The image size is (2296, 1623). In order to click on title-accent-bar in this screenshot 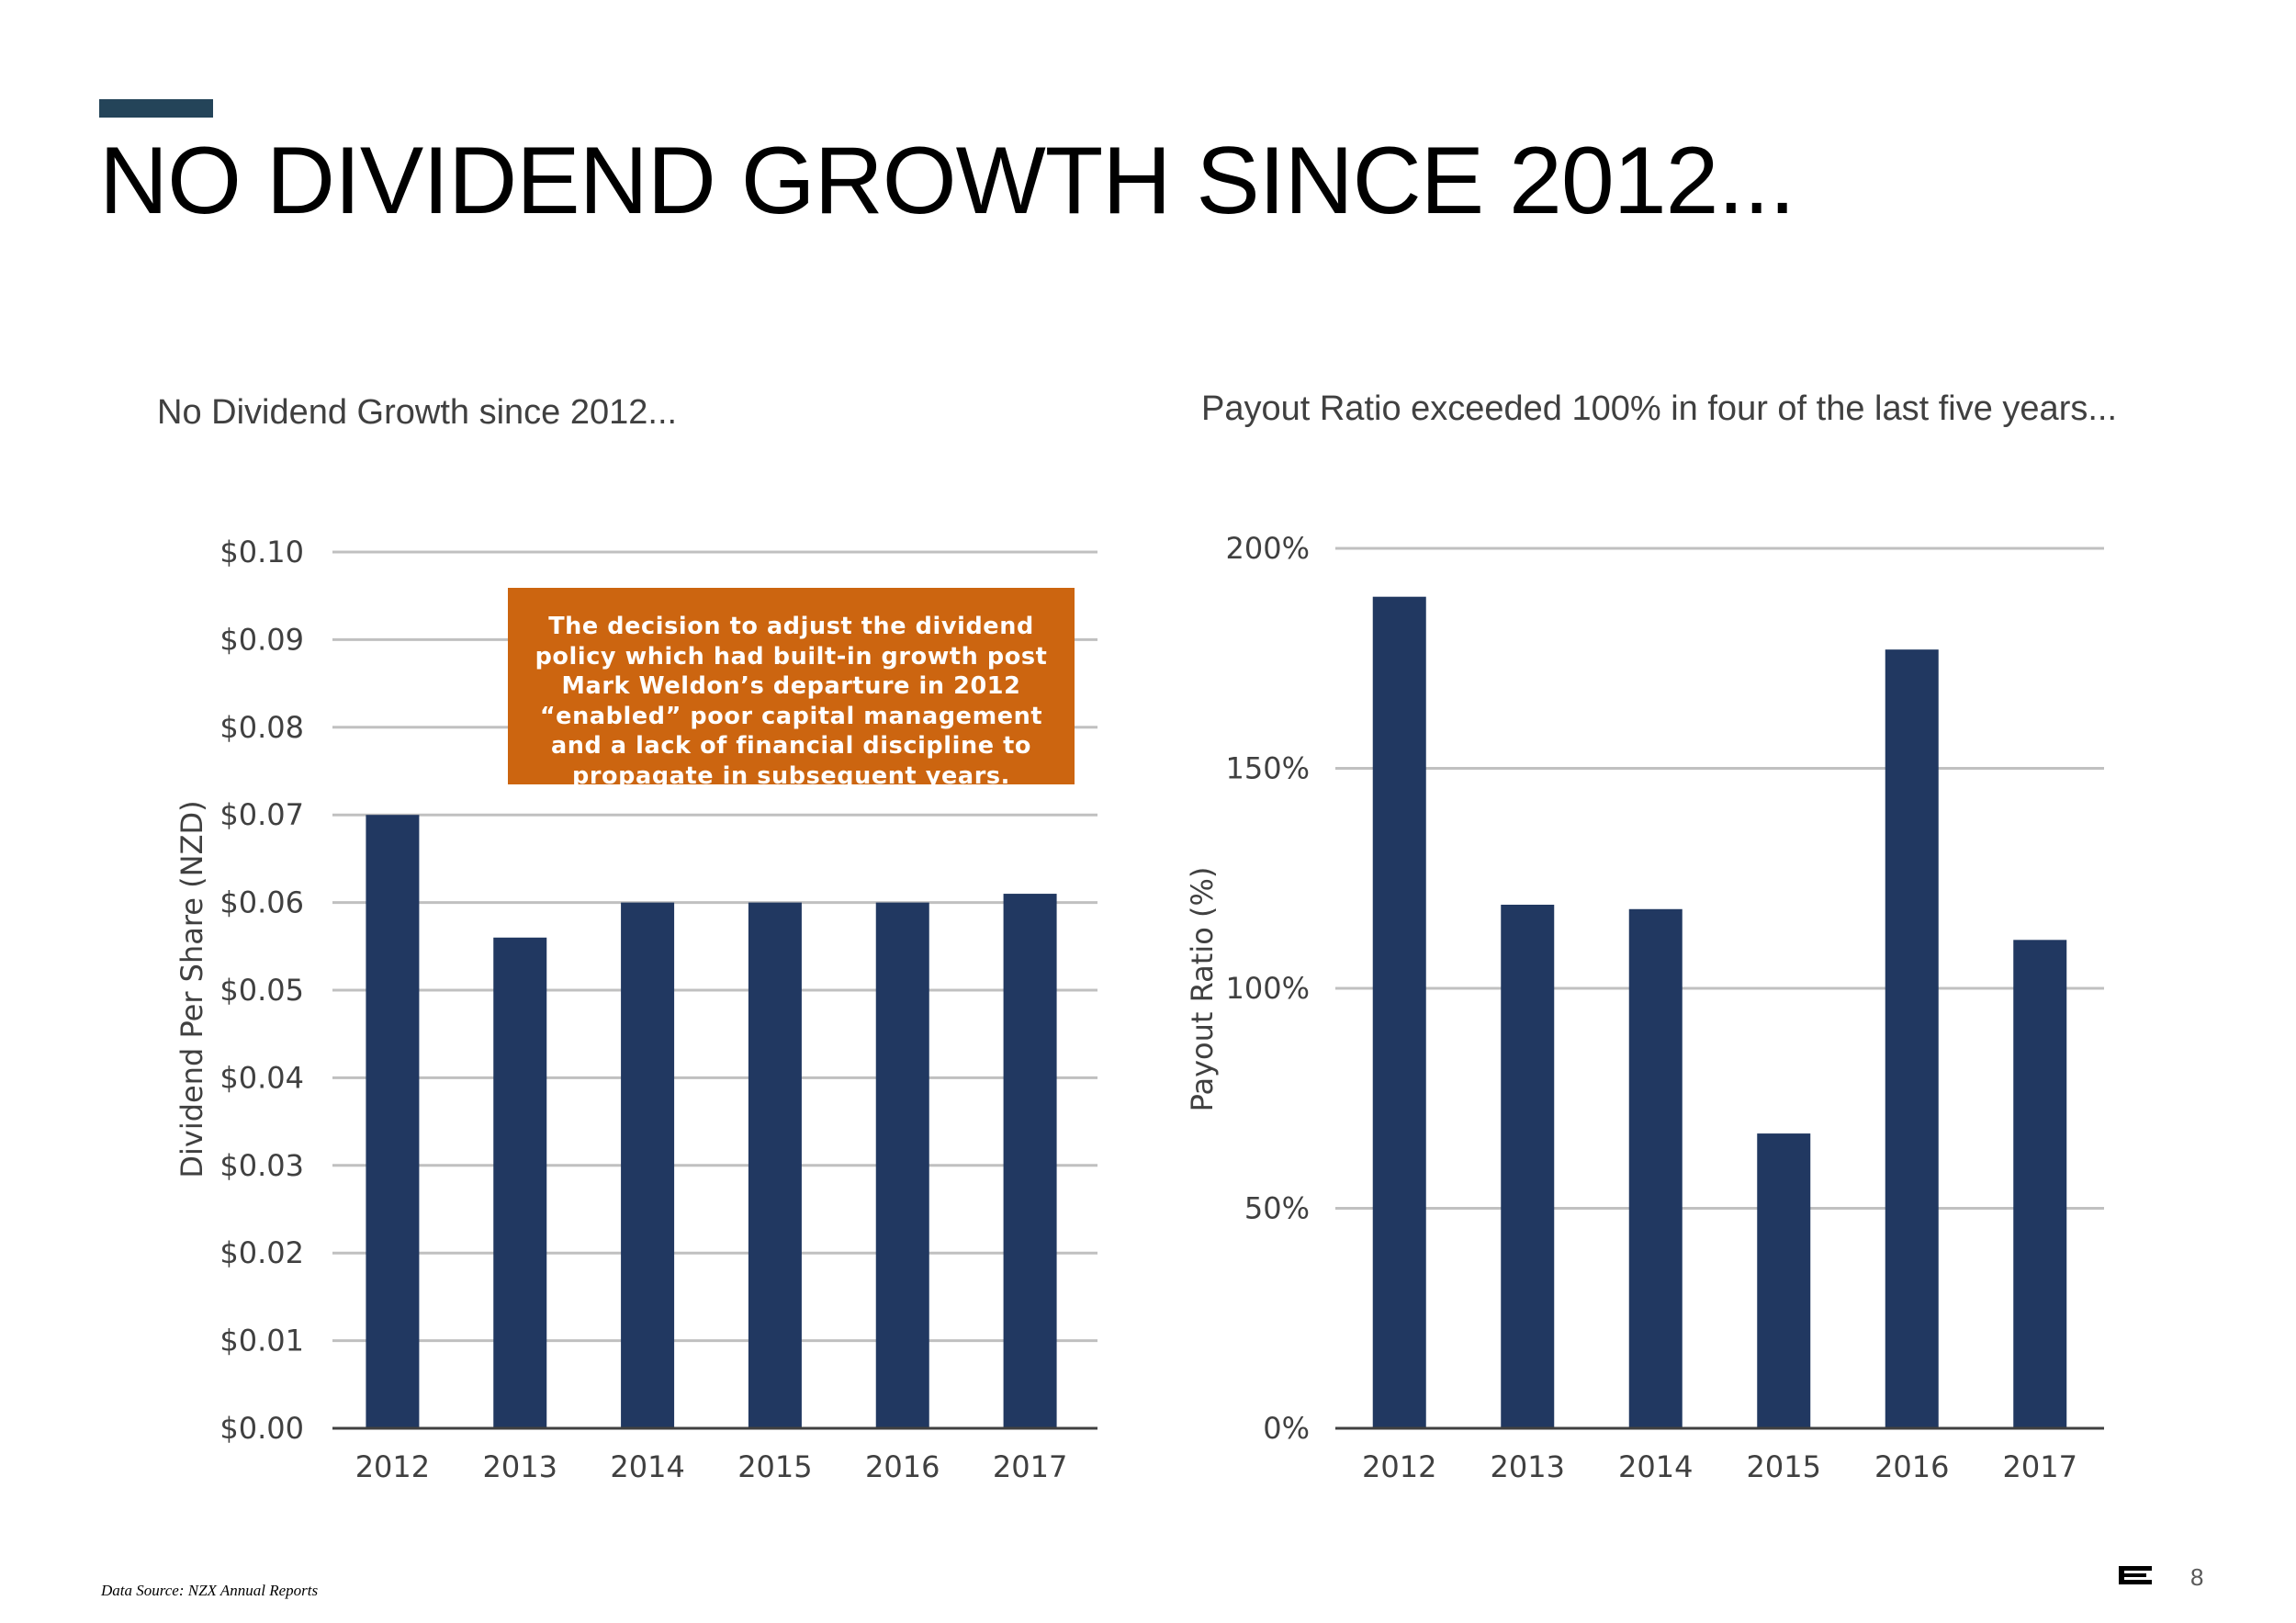, I will do `click(156, 108)`.